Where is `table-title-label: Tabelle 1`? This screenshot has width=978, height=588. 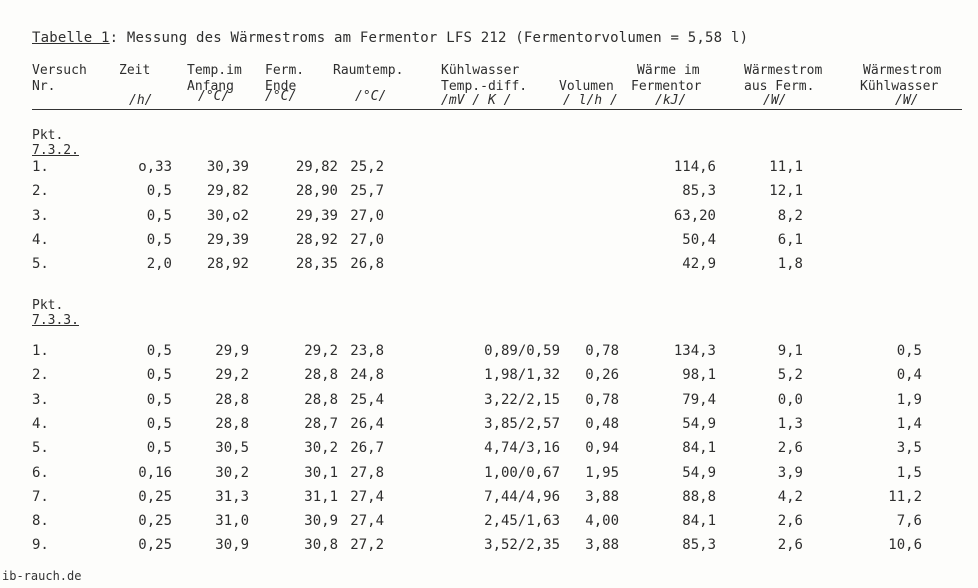
table-title-label: Tabelle 1 is located at coordinates (71, 38).